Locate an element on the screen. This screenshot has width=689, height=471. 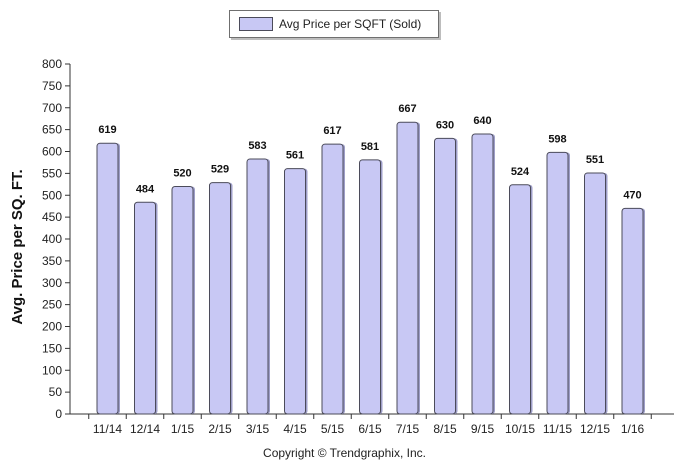
x-tick-label: 9/15 is located at coordinates (483, 429).